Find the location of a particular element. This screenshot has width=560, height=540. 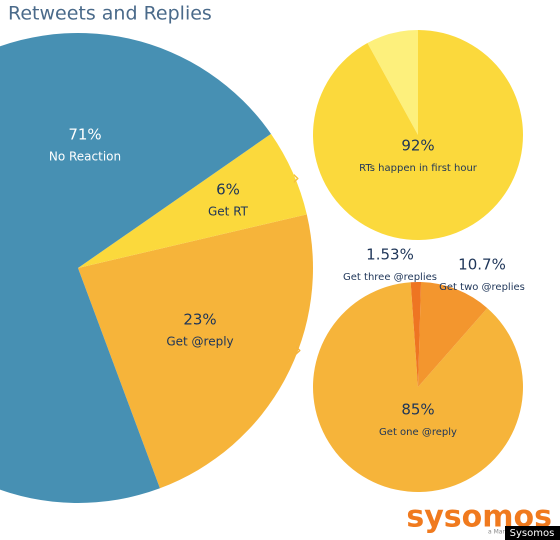

slice-label: Get three @replies is located at coordinates (390, 277).